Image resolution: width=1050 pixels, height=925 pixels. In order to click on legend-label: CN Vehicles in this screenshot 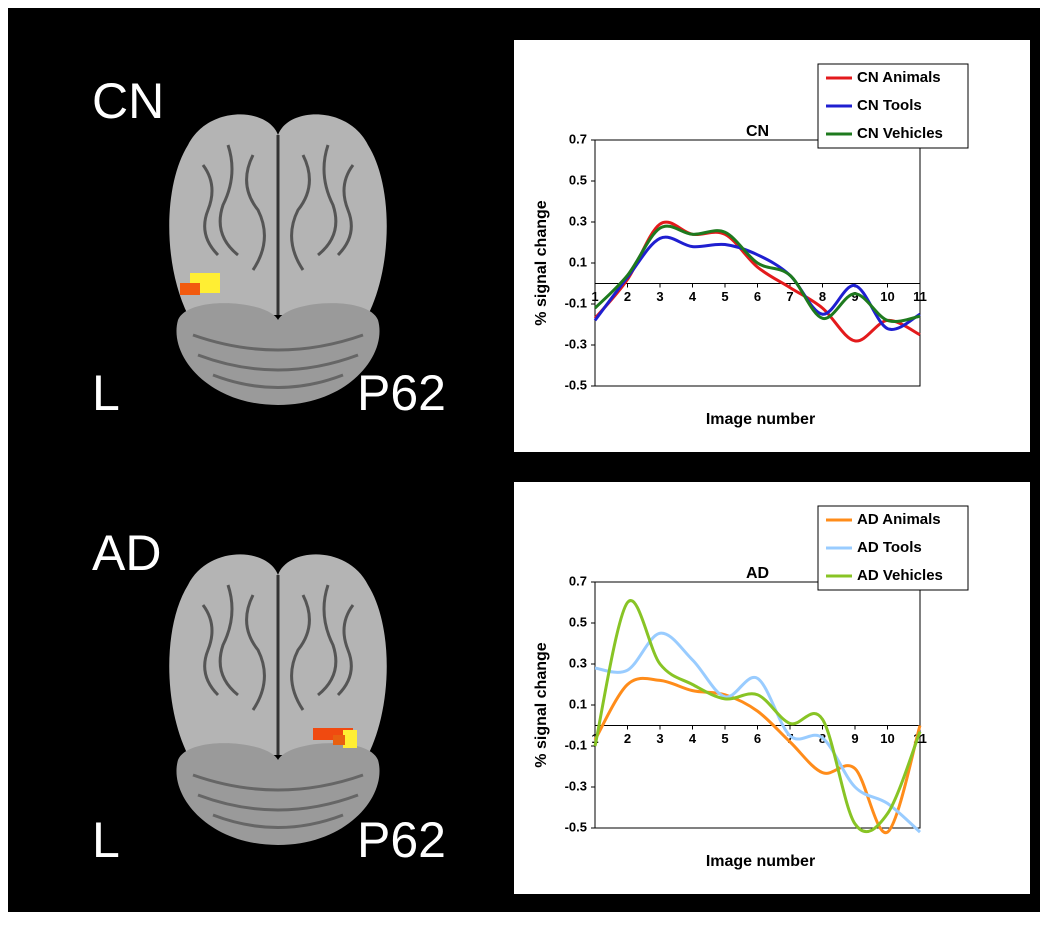, I will do `click(900, 133)`.